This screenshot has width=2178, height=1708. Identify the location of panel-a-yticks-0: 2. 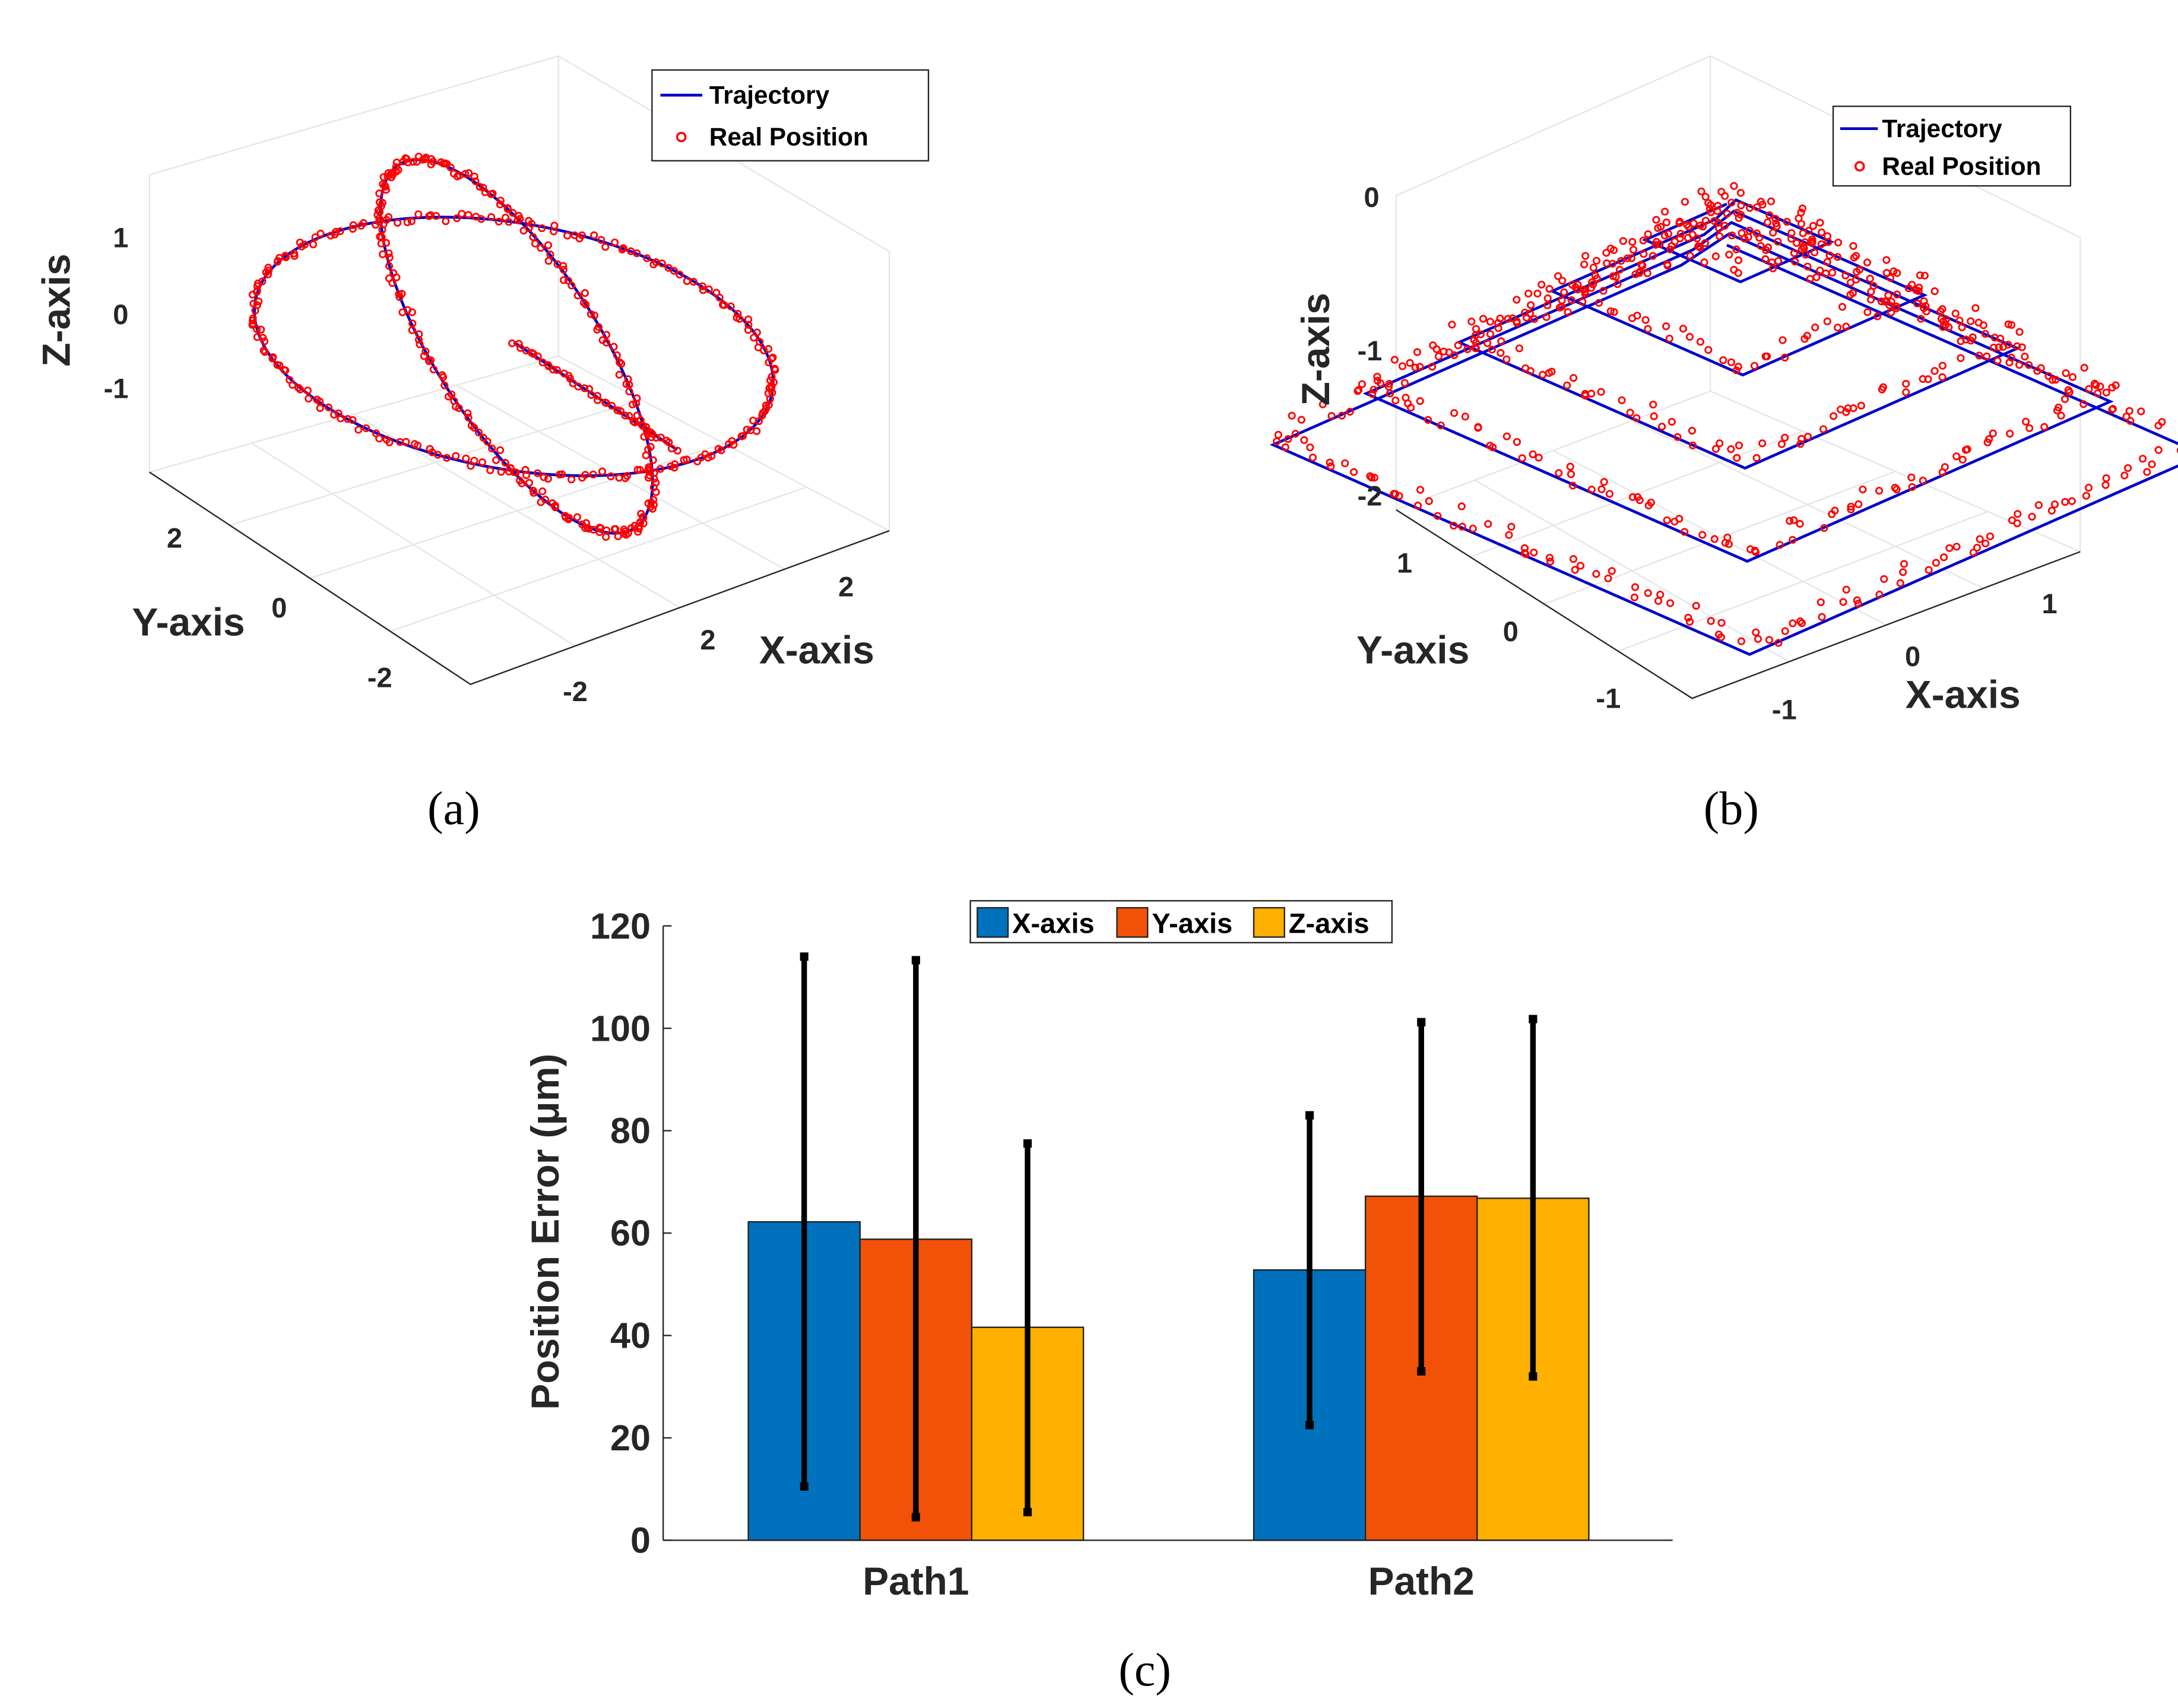
(174, 537).